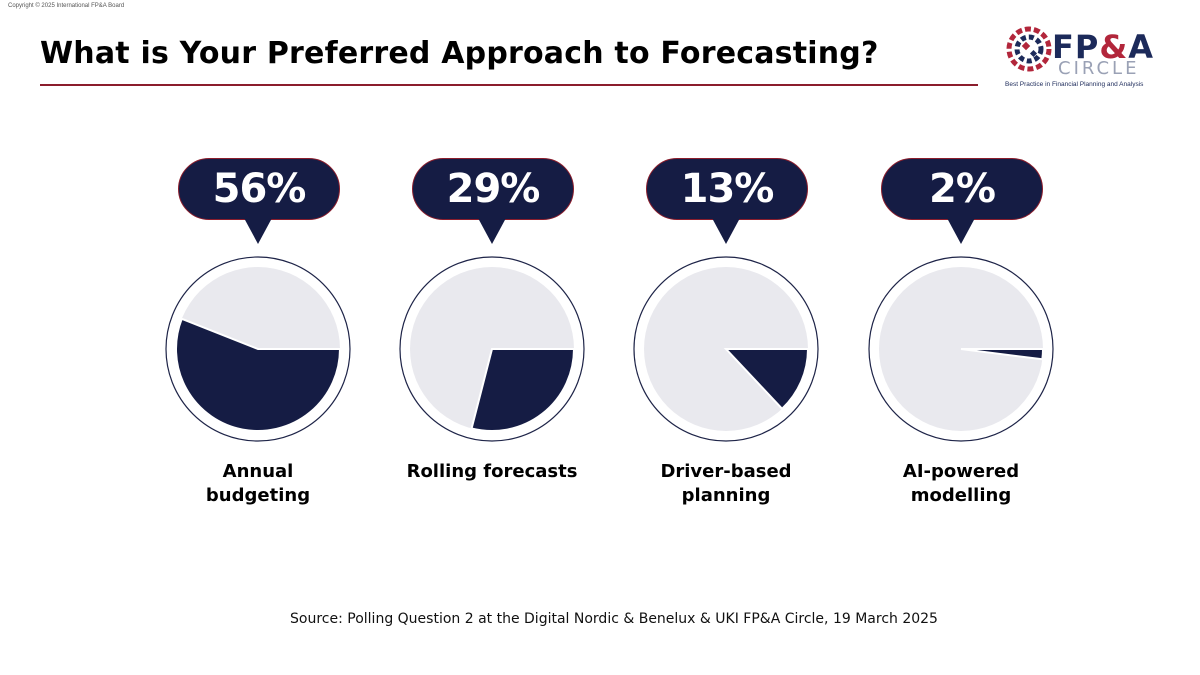 The image size is (1200, 675). Describe the element at coordinates (726, 495) in the screenshot. I see `category-label-line: planning` at that location.